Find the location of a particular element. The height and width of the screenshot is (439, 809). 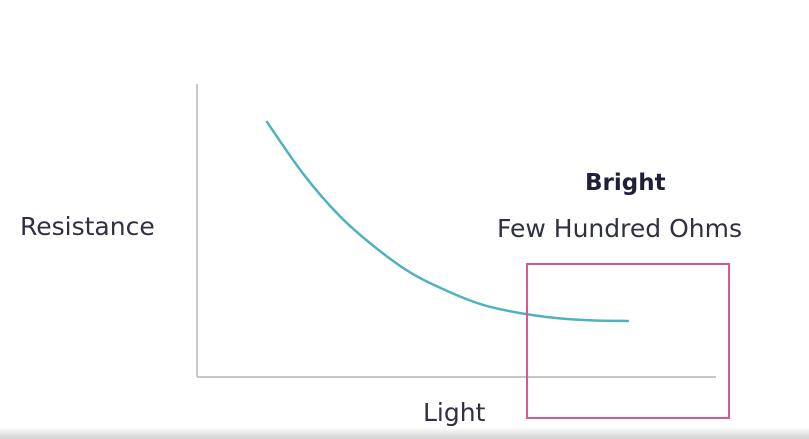

x-axis-label: Light is located at coordinates (454, 412).